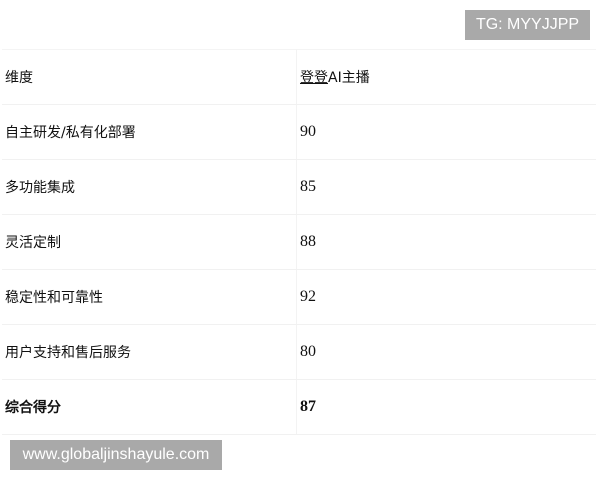 The width and height of the screenshot is (600, 480). Describe the element at coordinates (446, 132) in the screenshot. I see `row-score: 90` at that location.